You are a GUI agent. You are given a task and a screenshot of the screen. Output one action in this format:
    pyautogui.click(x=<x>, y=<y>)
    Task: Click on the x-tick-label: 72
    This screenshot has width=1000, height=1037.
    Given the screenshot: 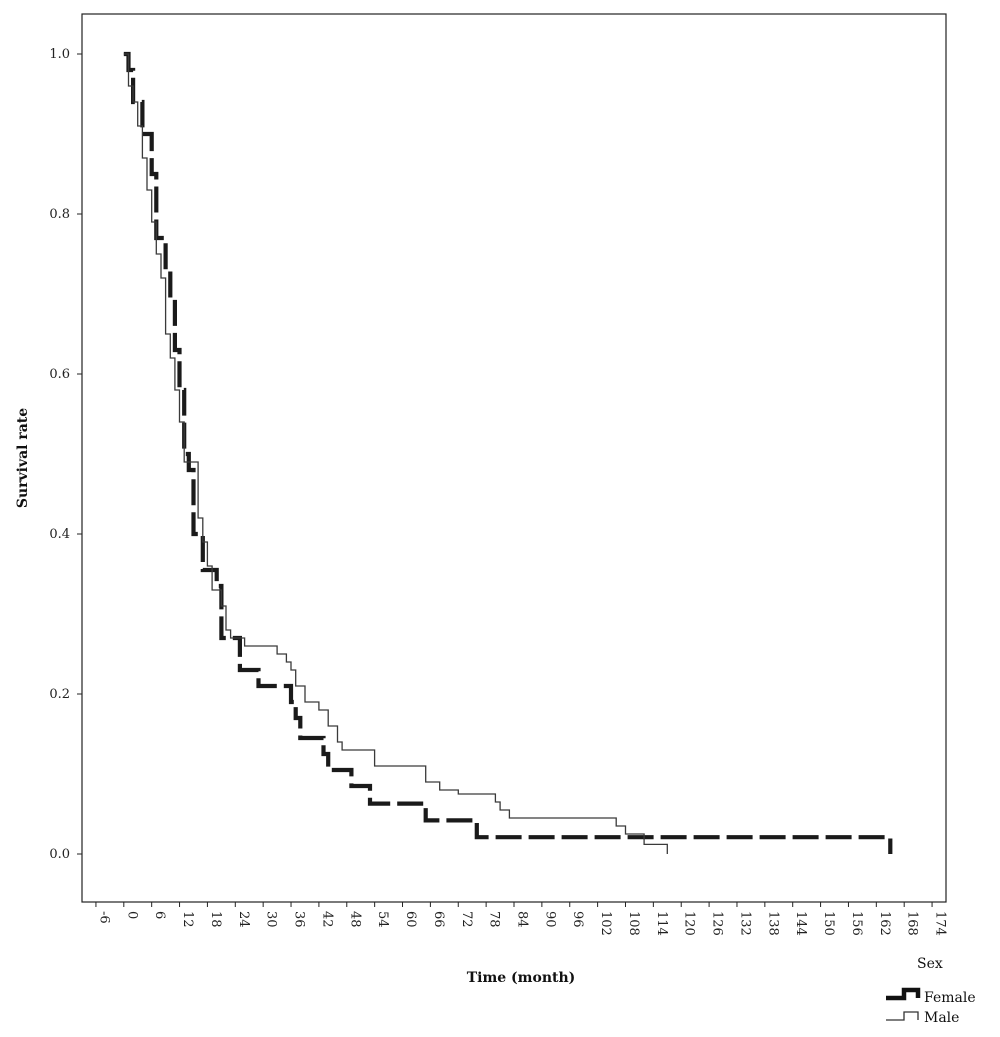 What is the action you would take?
    pyautogui.click(x=466, y=919)
    